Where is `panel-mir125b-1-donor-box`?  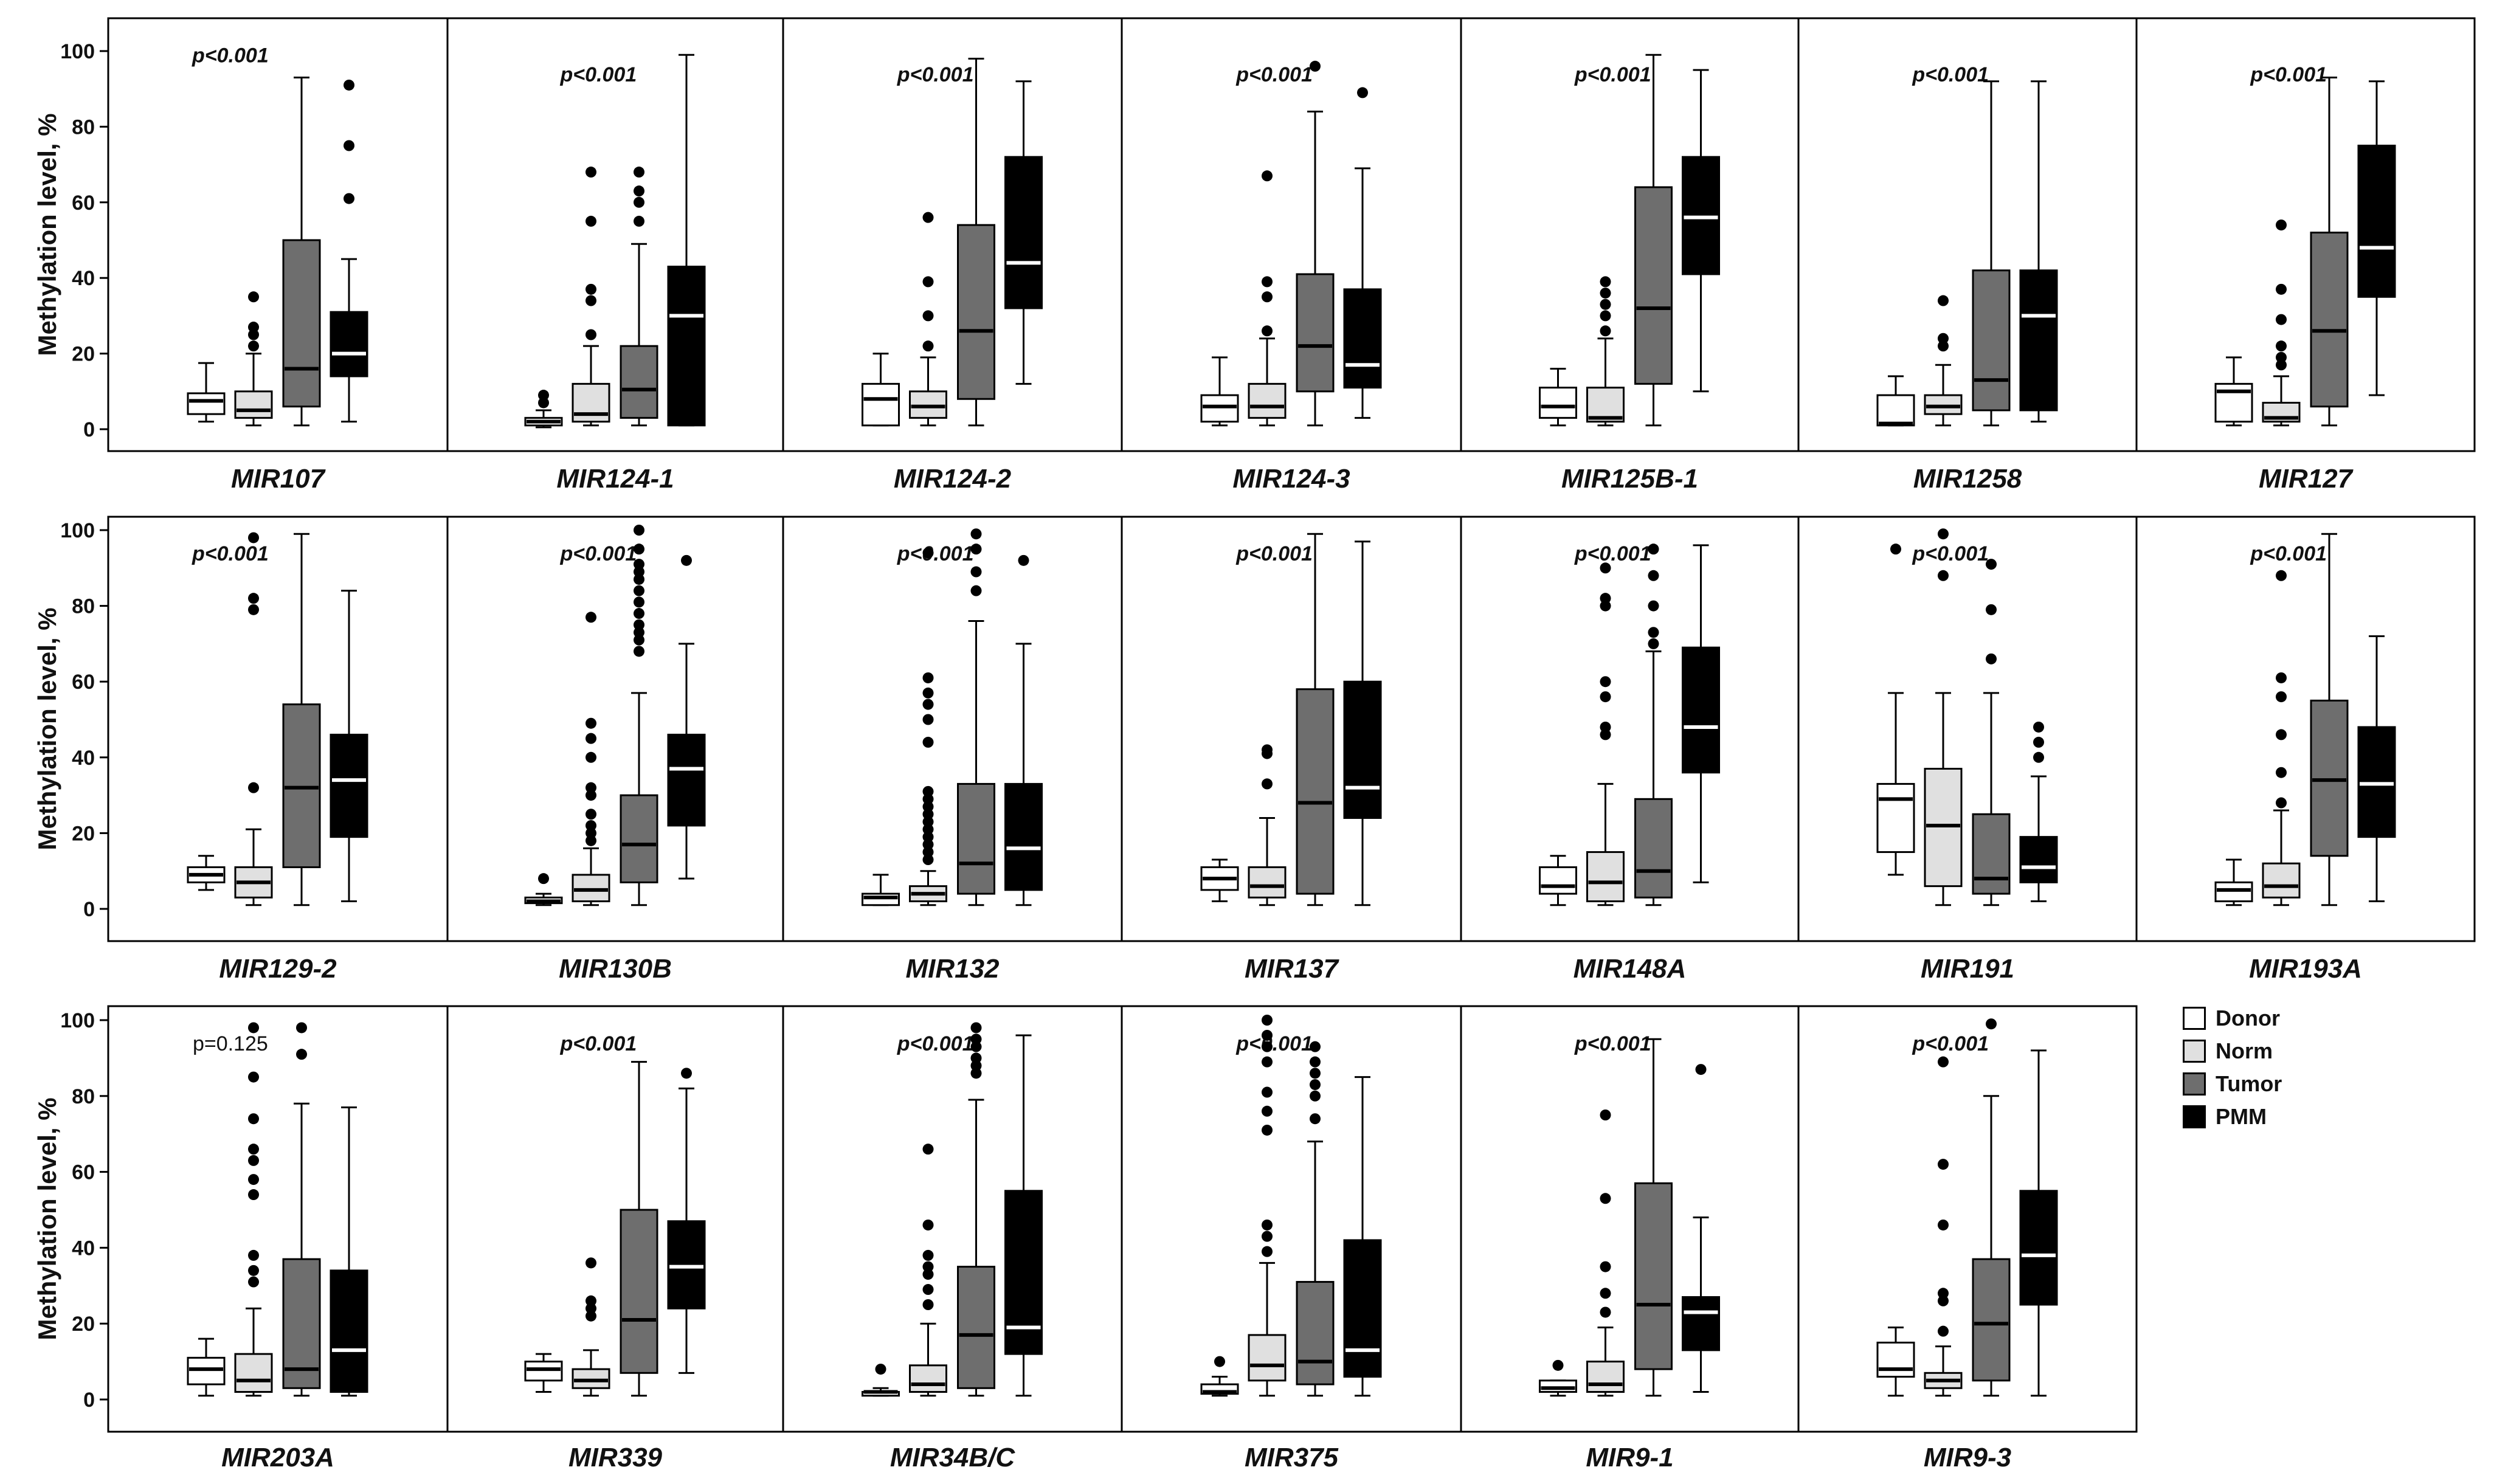
panel-mir125b-1-donor-box is located at coordinates (1558, 403).